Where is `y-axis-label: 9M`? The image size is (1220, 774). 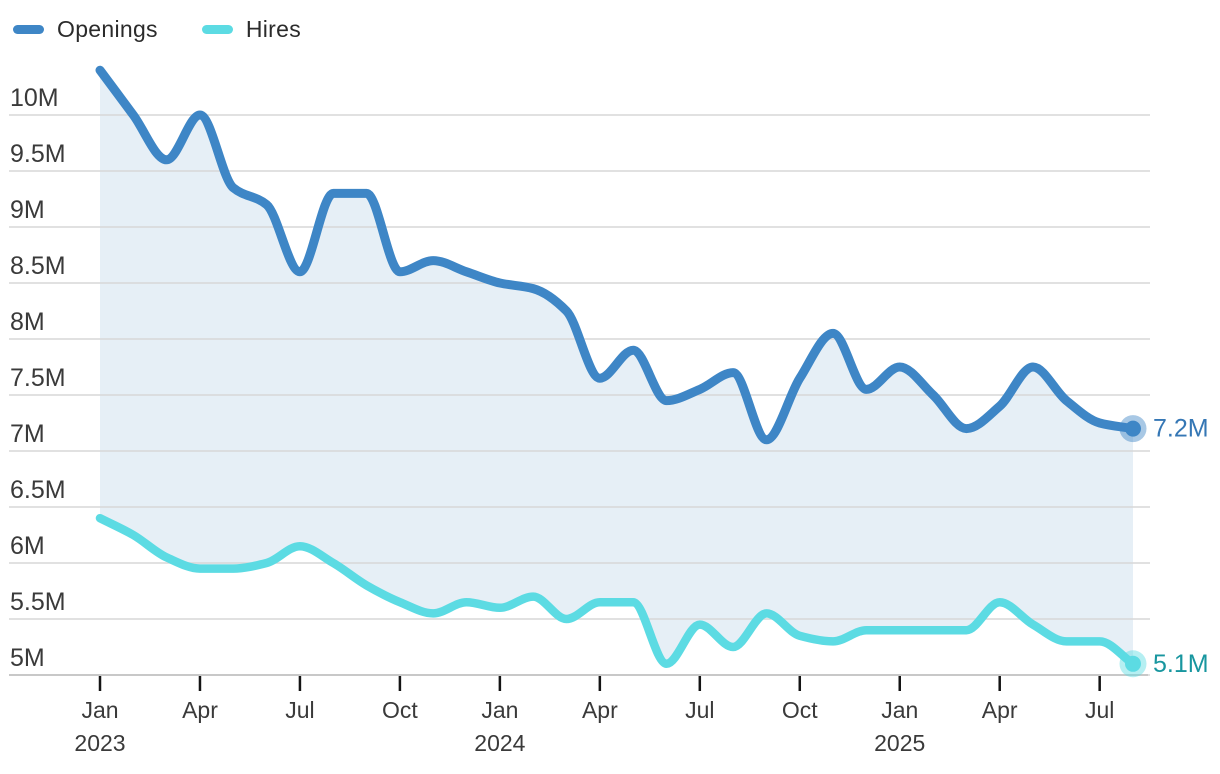
y-axis-label: 9M is located at coordinates (27, 210).